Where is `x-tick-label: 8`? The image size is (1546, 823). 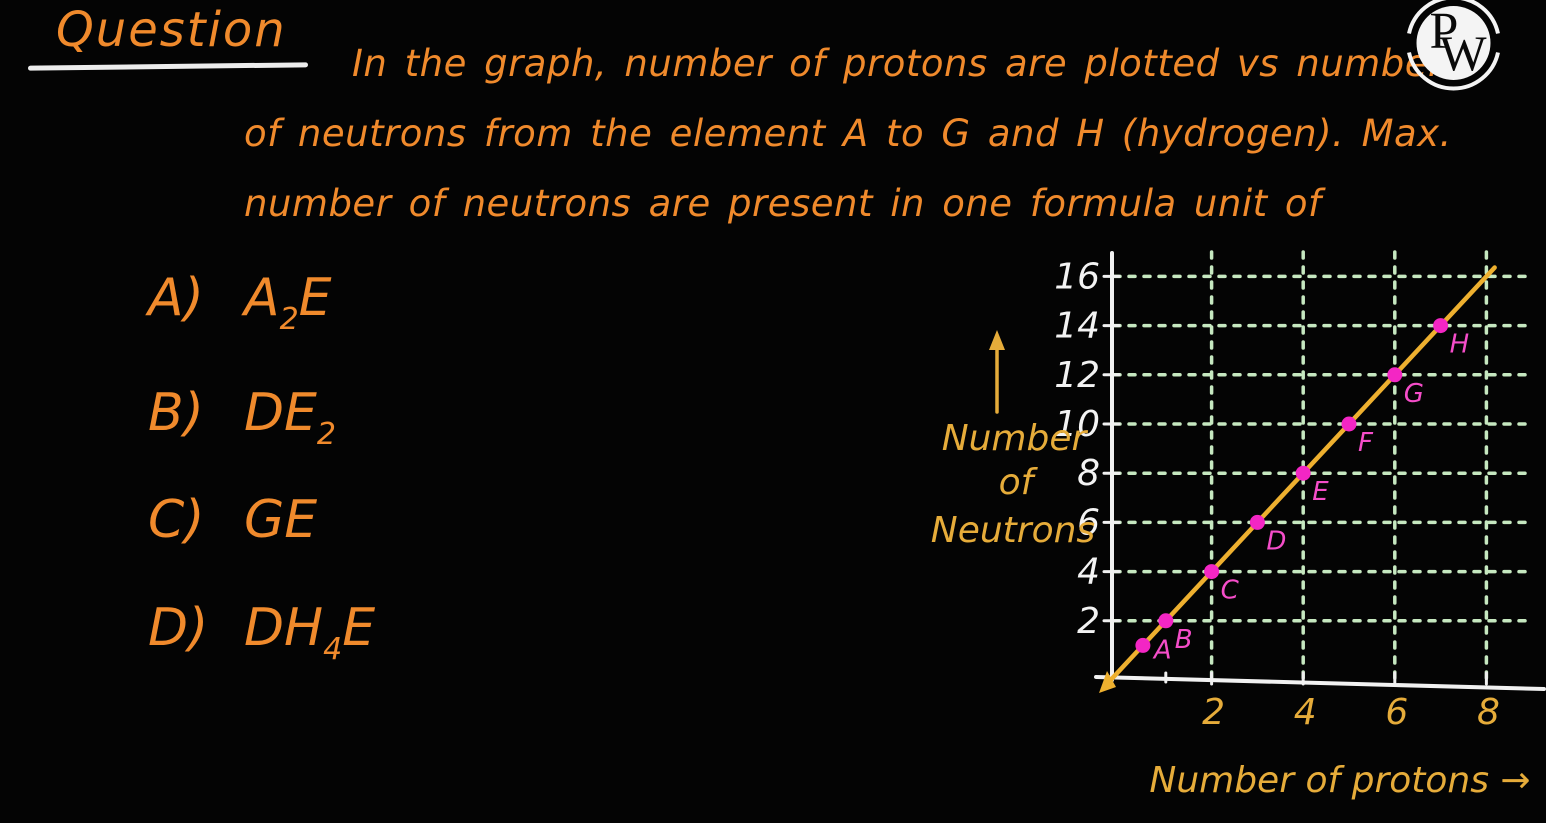 x-tick-label: 8 is located at coordinates (1488, 712).